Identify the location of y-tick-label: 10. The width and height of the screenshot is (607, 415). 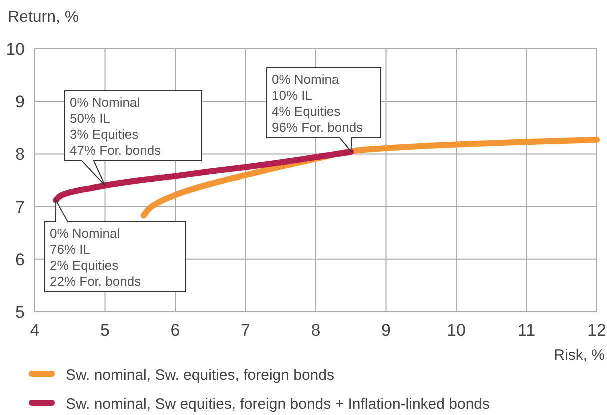
(15, 49).